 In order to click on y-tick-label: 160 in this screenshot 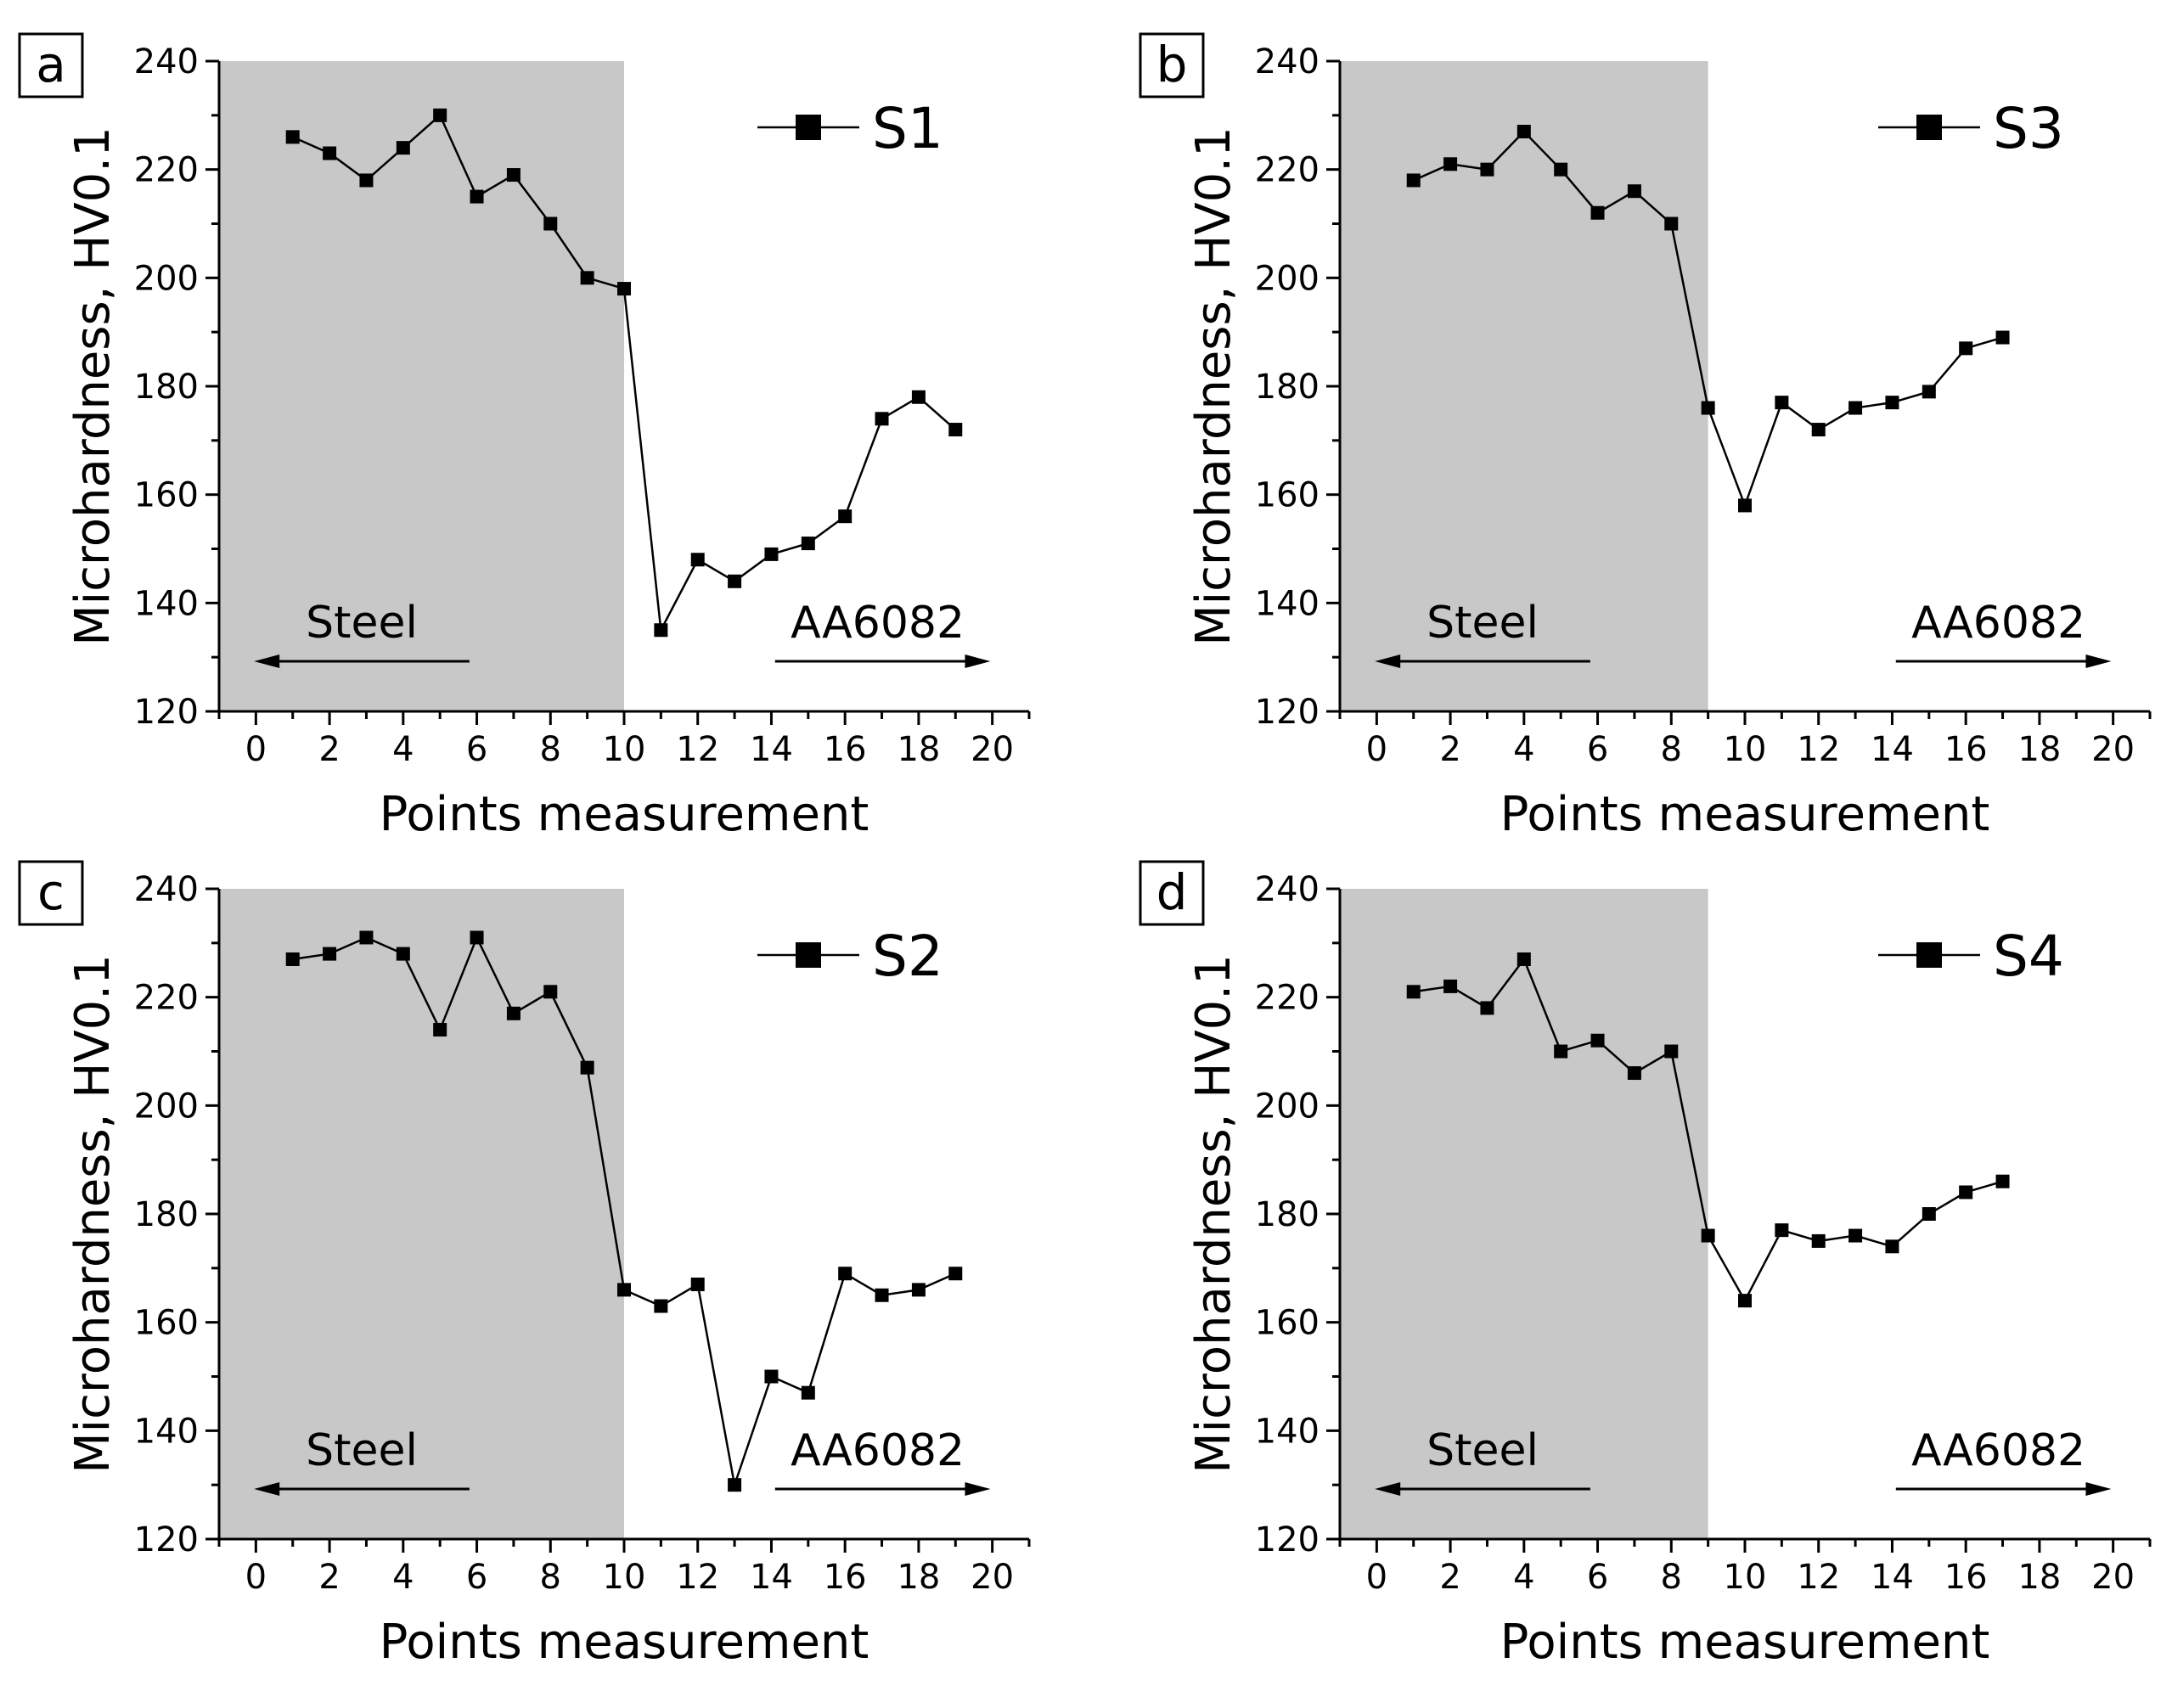, I will do `click(166, 495)`.